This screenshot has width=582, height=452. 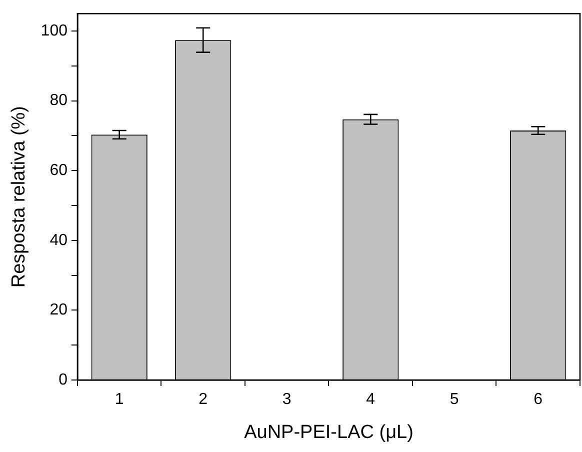 What do you see at coordinates (59, 171) in the screenshot?
I see `y-tick-label: 60` at bounding box center [59, 171].